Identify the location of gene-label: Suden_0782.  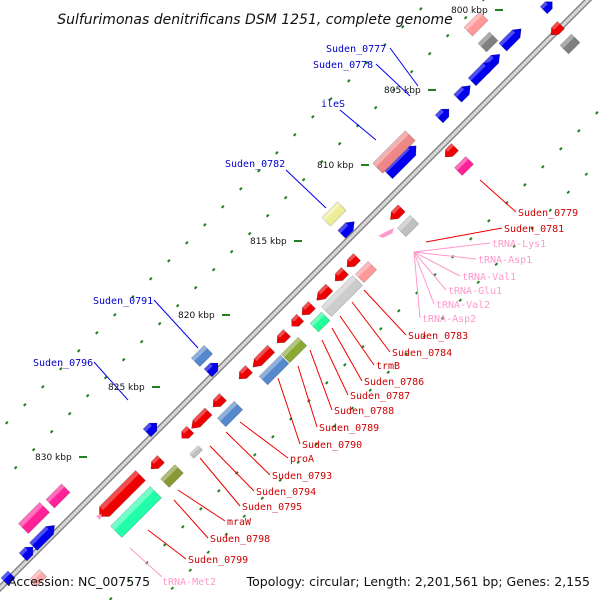
(255, 164).